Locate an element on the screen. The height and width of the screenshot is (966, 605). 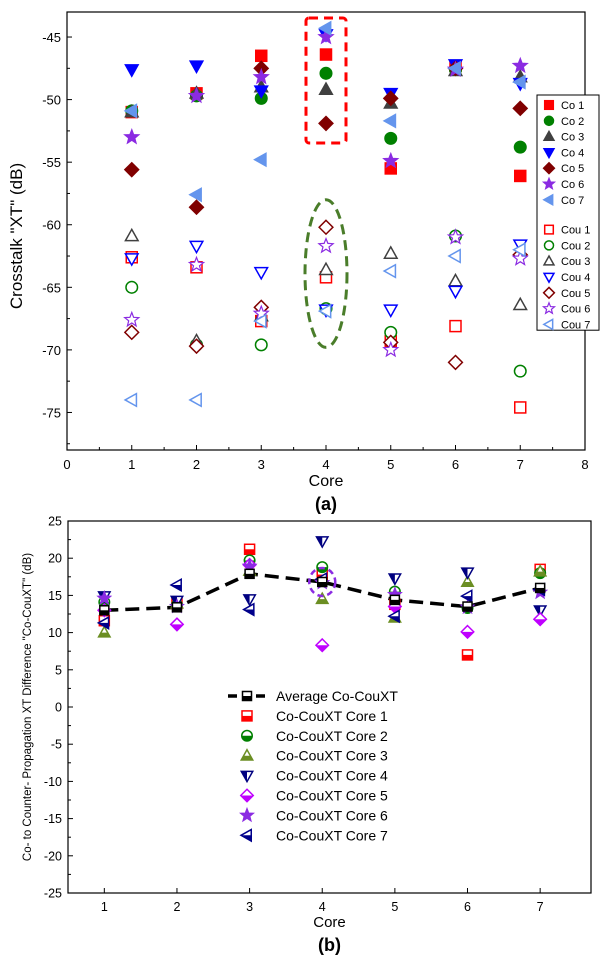
legend-label-a-12: Cou 6 is located at coordinates (575, 310).